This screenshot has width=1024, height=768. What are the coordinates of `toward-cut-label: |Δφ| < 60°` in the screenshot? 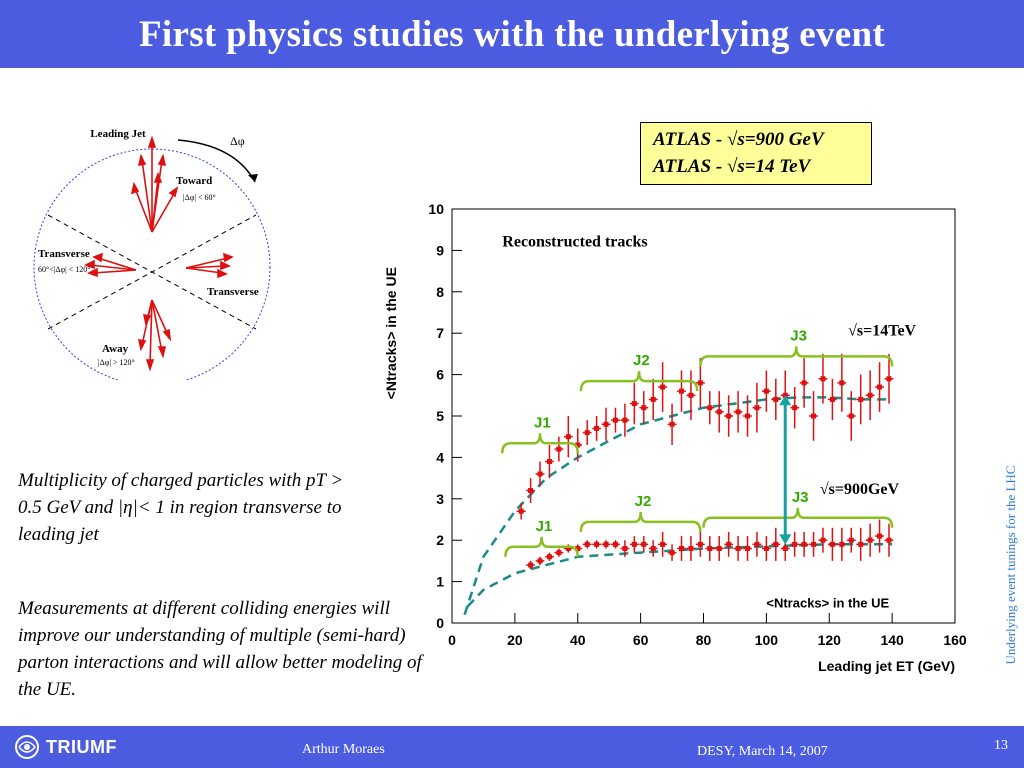 It's located at (199, 197).